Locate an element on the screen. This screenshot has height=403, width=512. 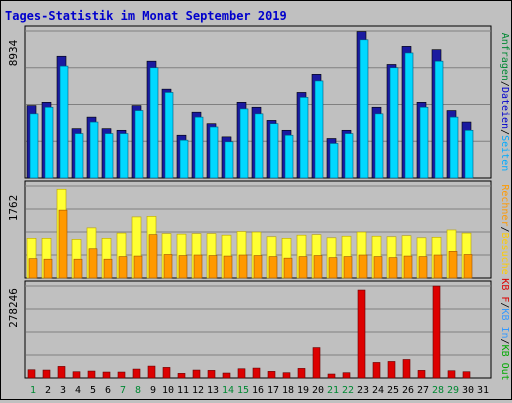
chart-title: Tages-Statistik im Monat September 2019 is located at coordinates (146, 16).